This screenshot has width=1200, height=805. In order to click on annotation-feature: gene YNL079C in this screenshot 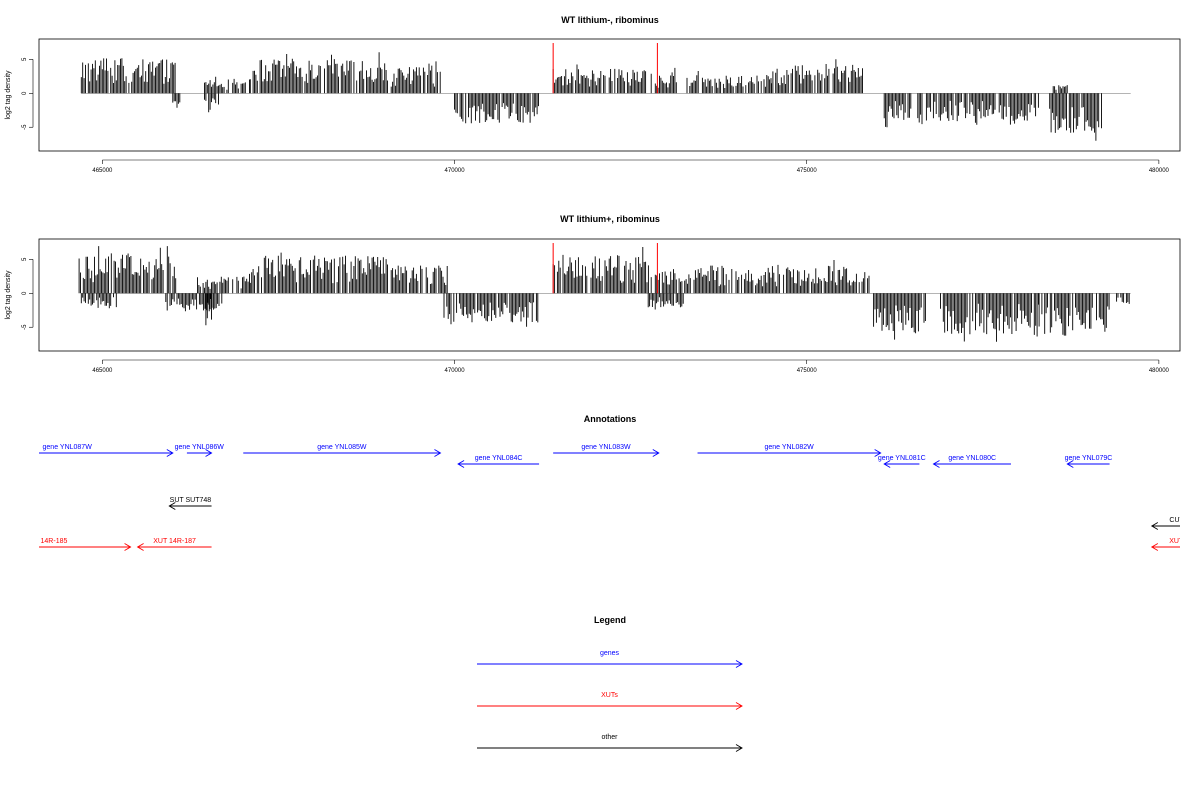, I will do `click(1089, 461)`.